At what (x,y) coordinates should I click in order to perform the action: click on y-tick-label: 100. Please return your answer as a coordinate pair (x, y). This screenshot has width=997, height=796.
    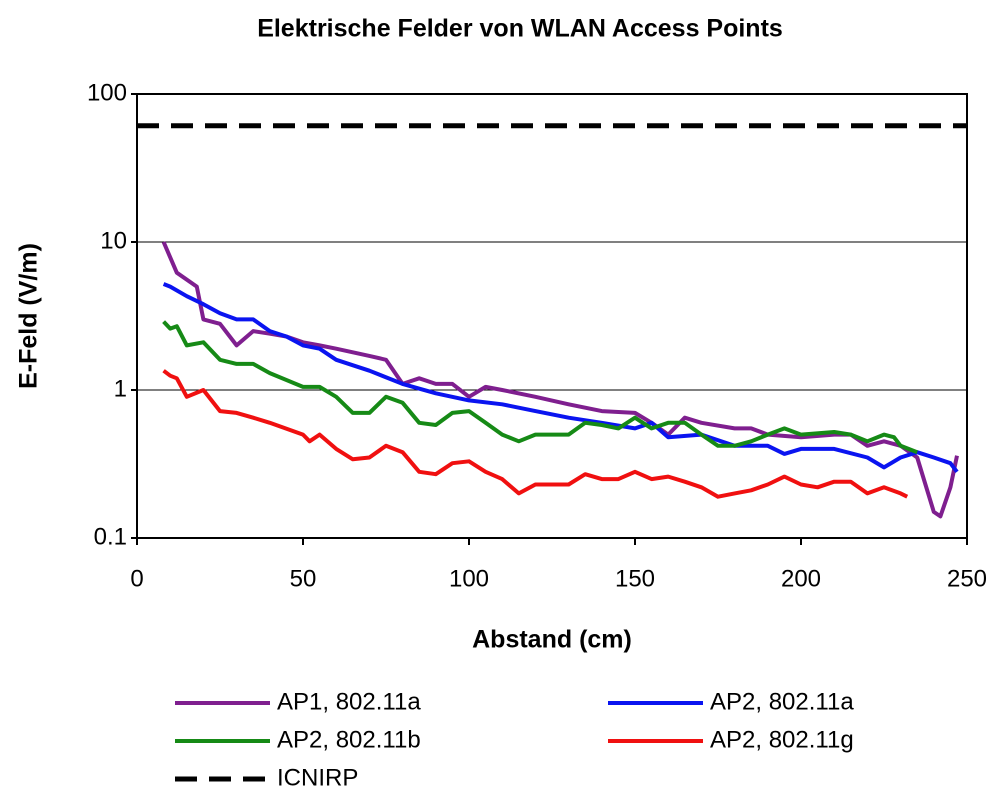
    Looking at the image, I should click on (107, 92).